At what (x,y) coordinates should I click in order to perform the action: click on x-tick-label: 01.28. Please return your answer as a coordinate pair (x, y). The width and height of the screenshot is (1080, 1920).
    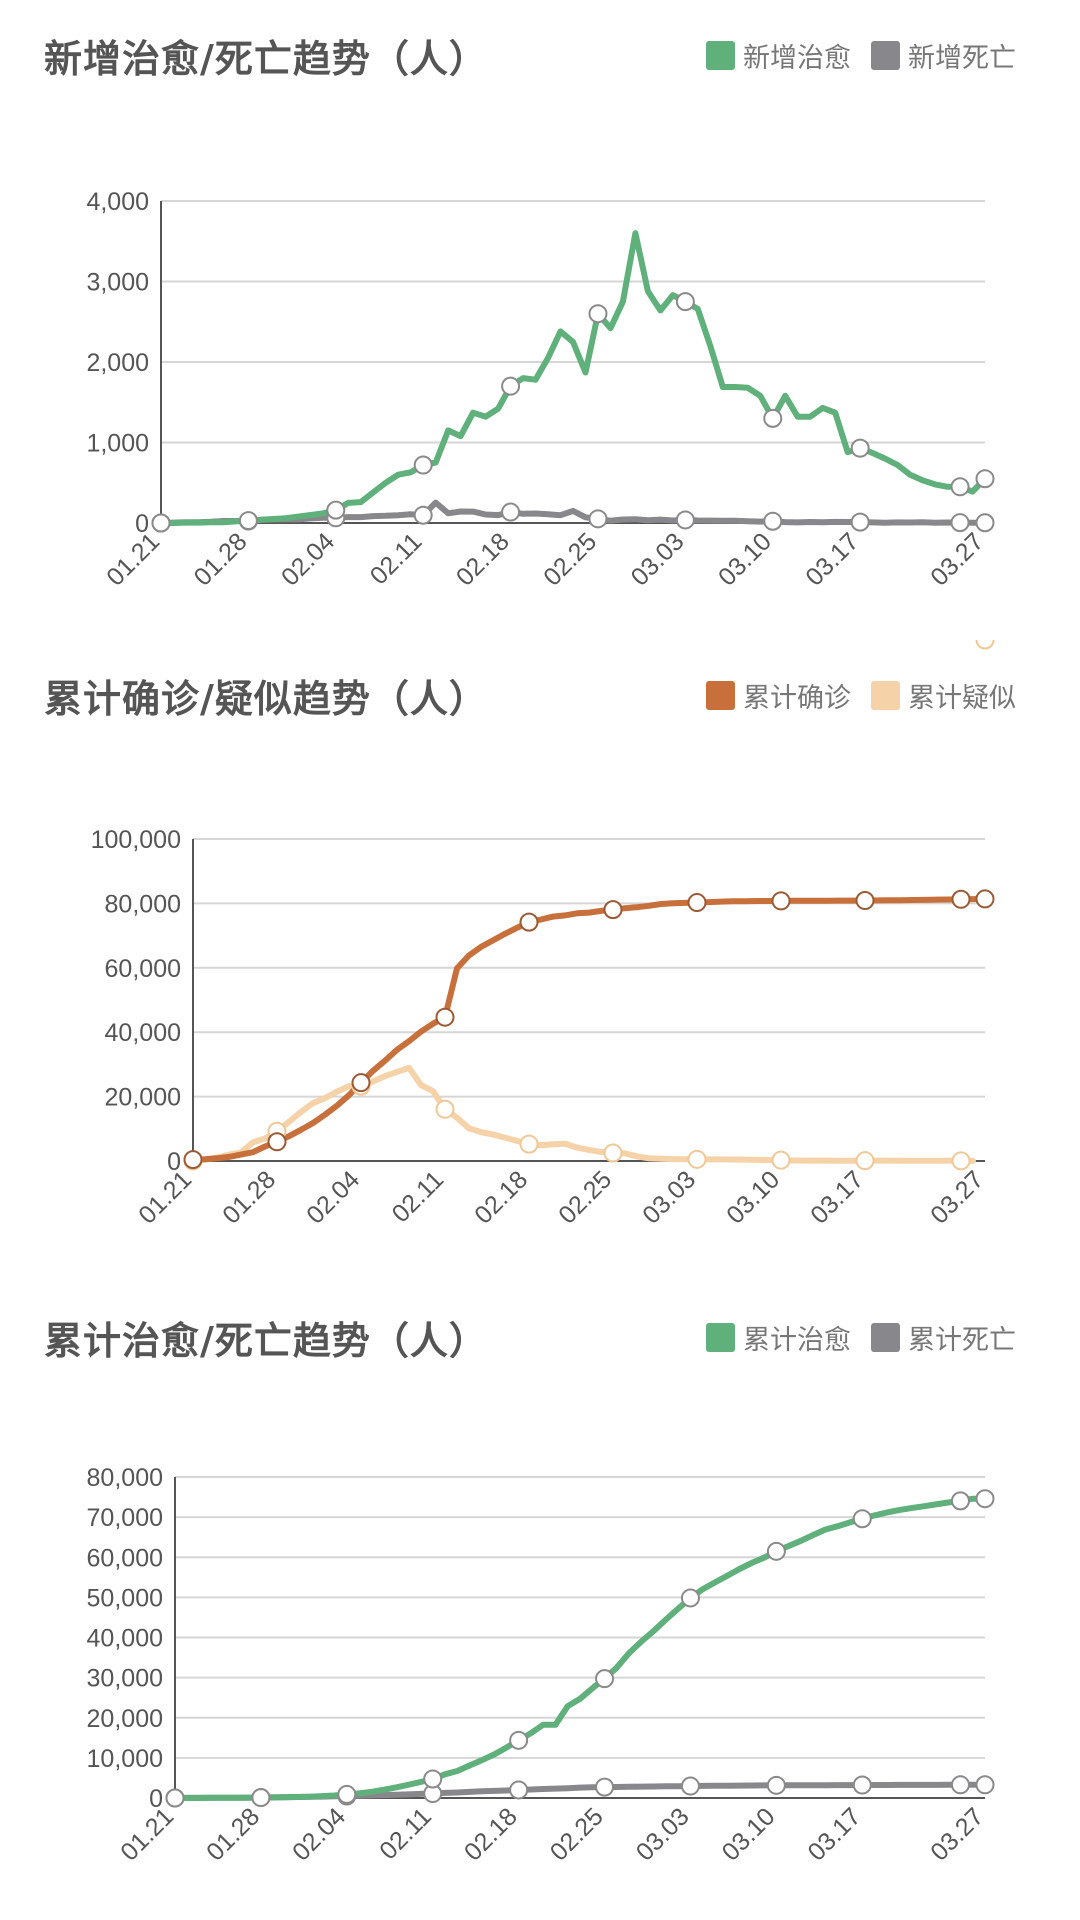
    Looking at the image, I should click on (221, 559).